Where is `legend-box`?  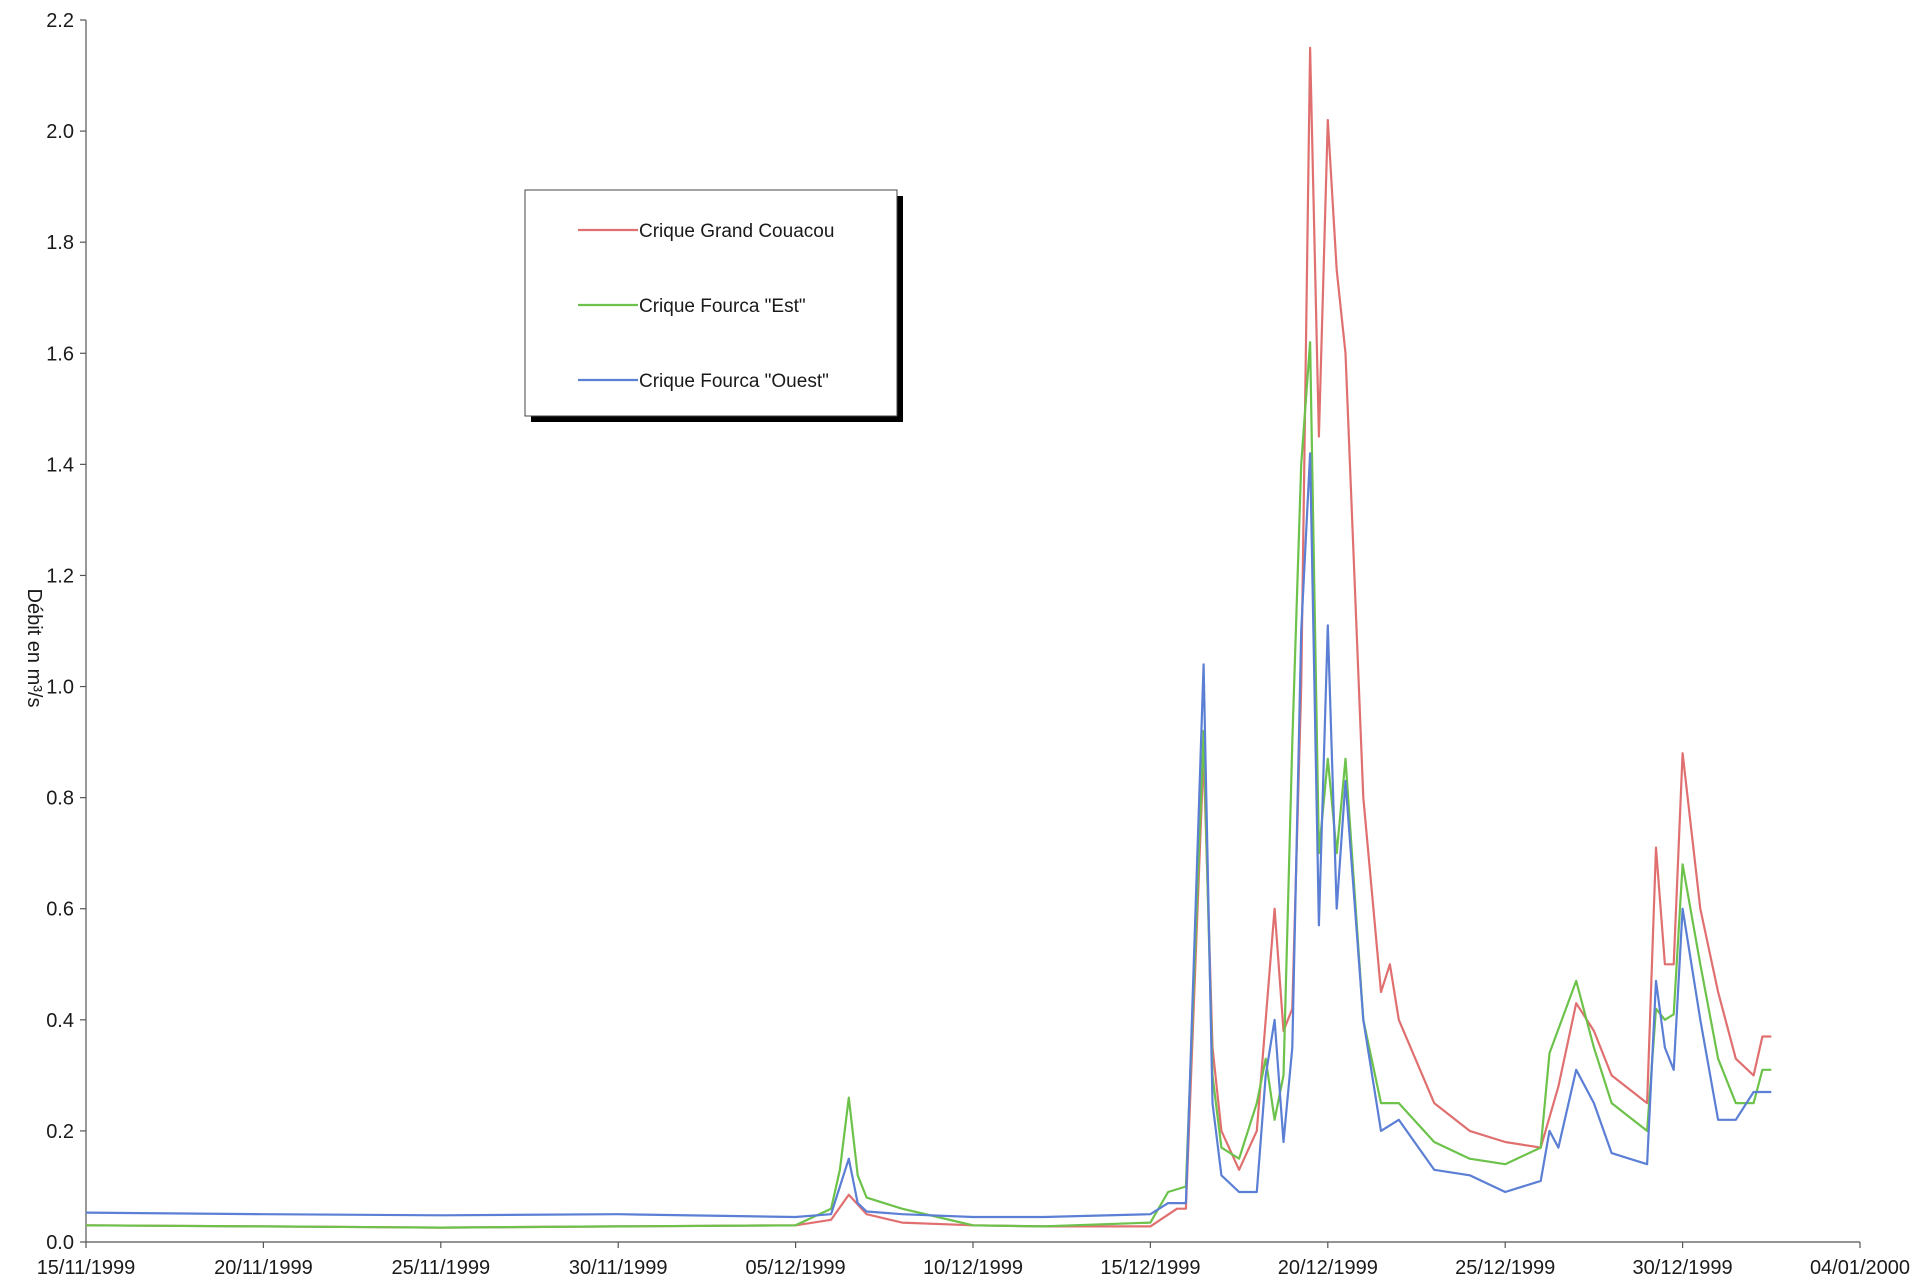 legend-box is located at coordinates (711, 303).